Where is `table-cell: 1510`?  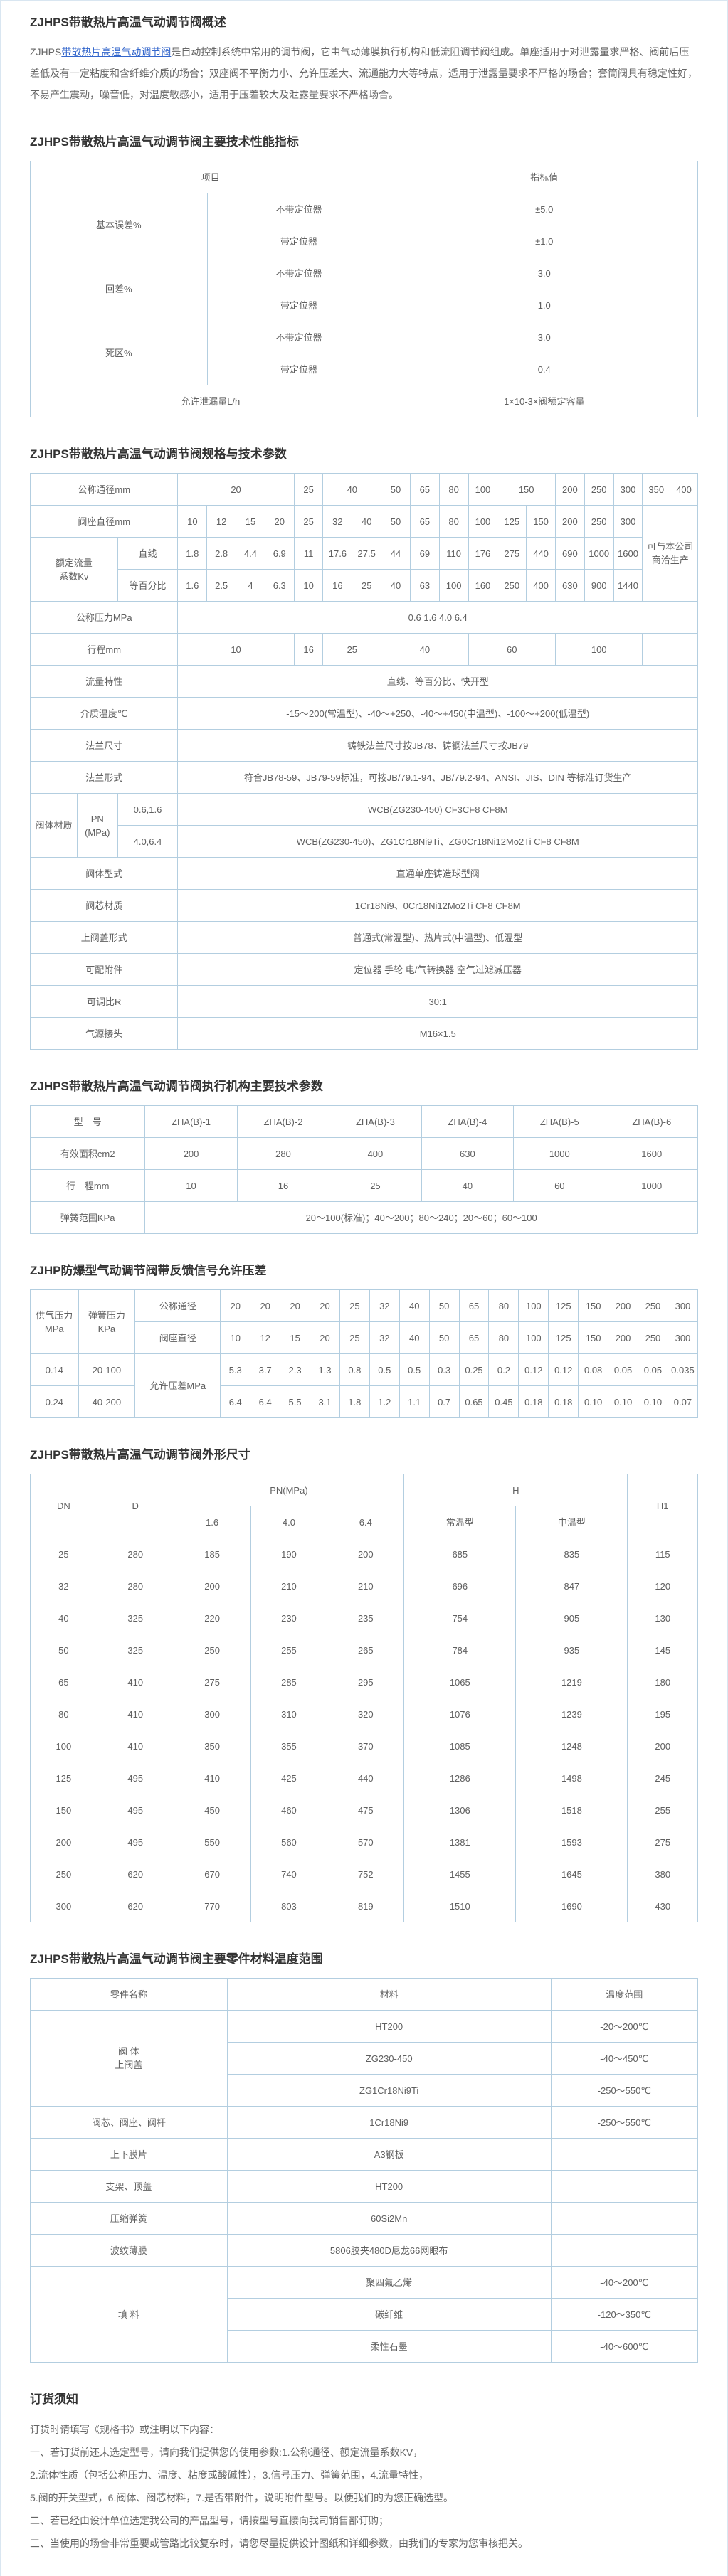 table-cell: 1510 is located at coordinates (460, 1906).